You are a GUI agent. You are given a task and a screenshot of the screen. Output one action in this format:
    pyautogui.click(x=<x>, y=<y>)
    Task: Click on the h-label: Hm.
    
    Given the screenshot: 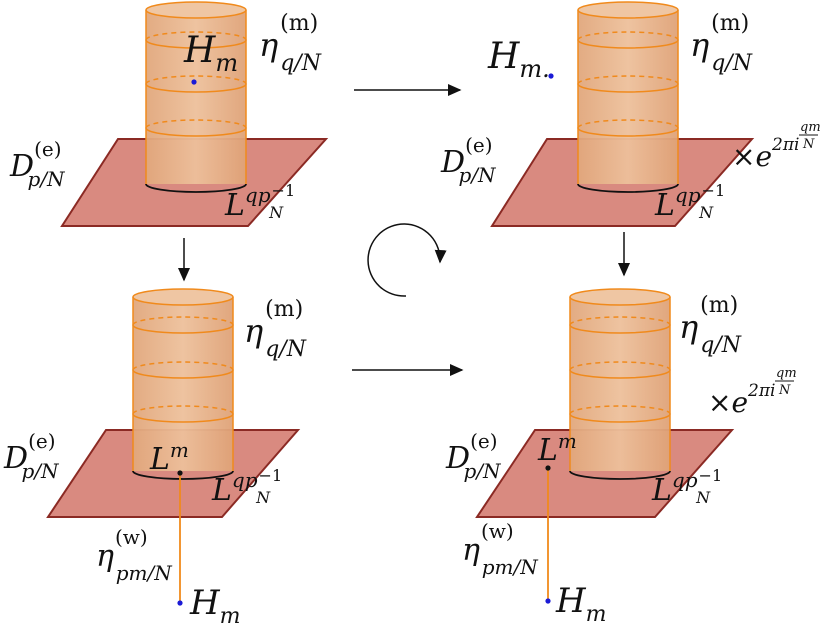 What is the action you would take?
    pyautogui.click(x=518, y=59)
    